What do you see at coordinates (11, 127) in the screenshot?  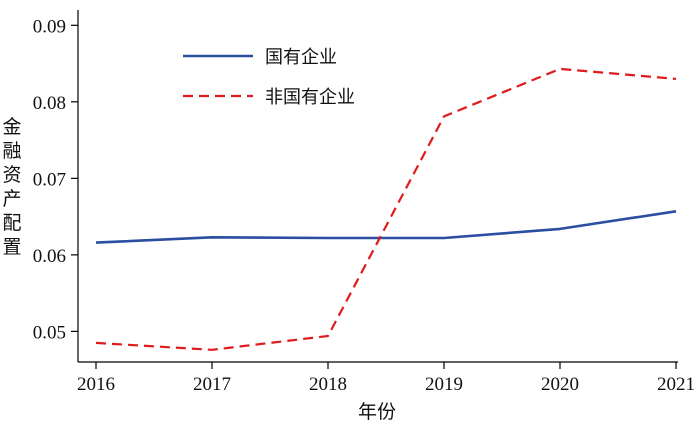 I see `y-axis-title-char: 金` at bounding box center [11, 127].